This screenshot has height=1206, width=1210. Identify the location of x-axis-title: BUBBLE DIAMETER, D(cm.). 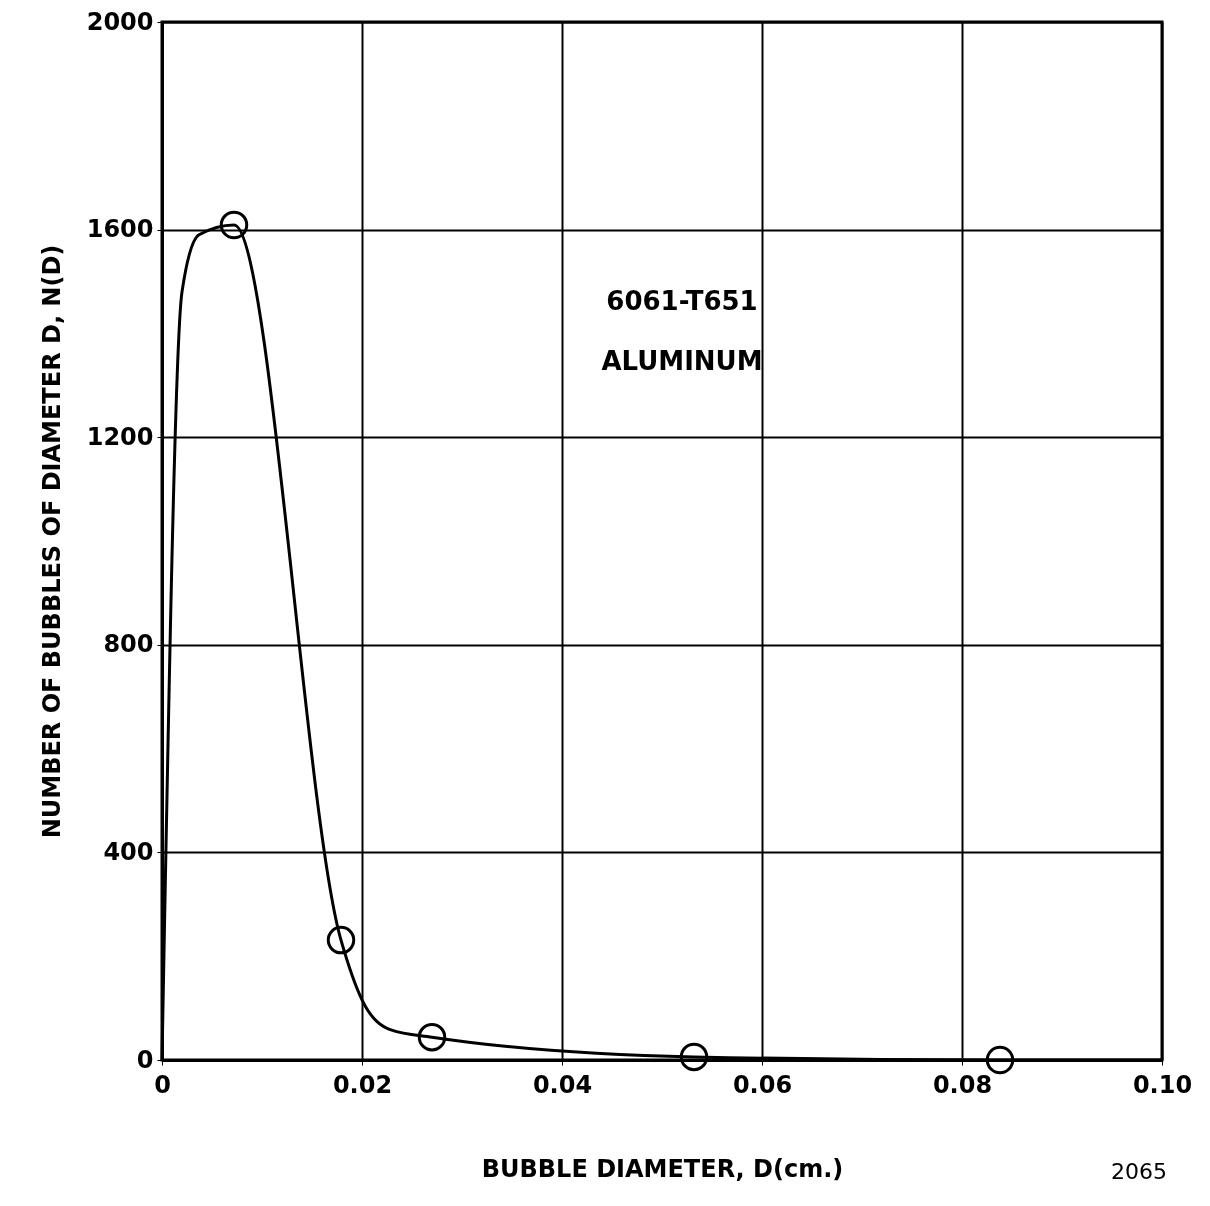
(662, 1168).